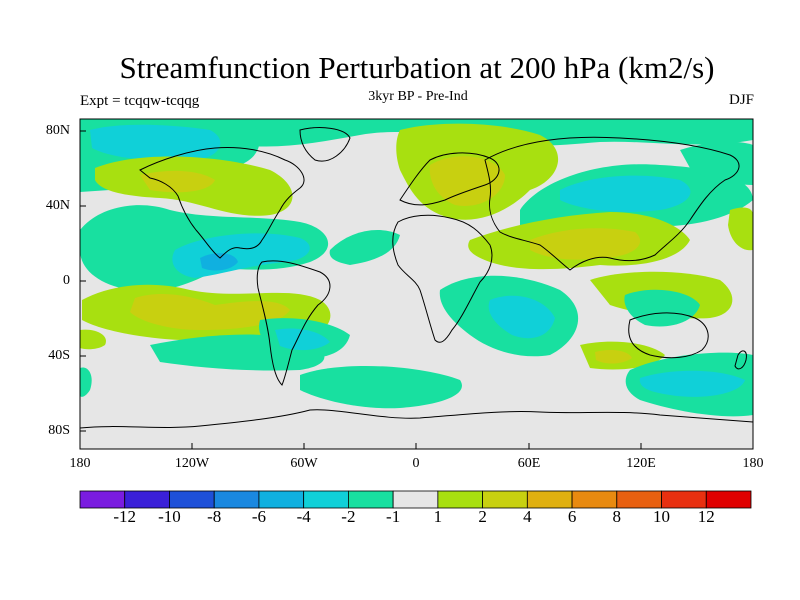 This screenshot has height=600, width=800. Describe the element at coordinates (529, 463) in the screenshot. I see `lon-tick-label: 60E` at that location.